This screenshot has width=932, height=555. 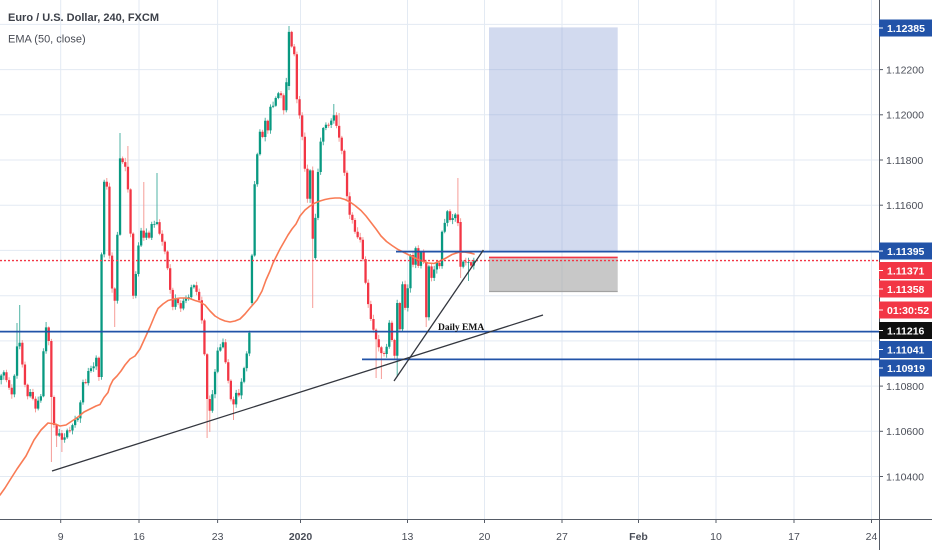 I want to click on svg-text: Daily EMA, so click(x=461, y=328).